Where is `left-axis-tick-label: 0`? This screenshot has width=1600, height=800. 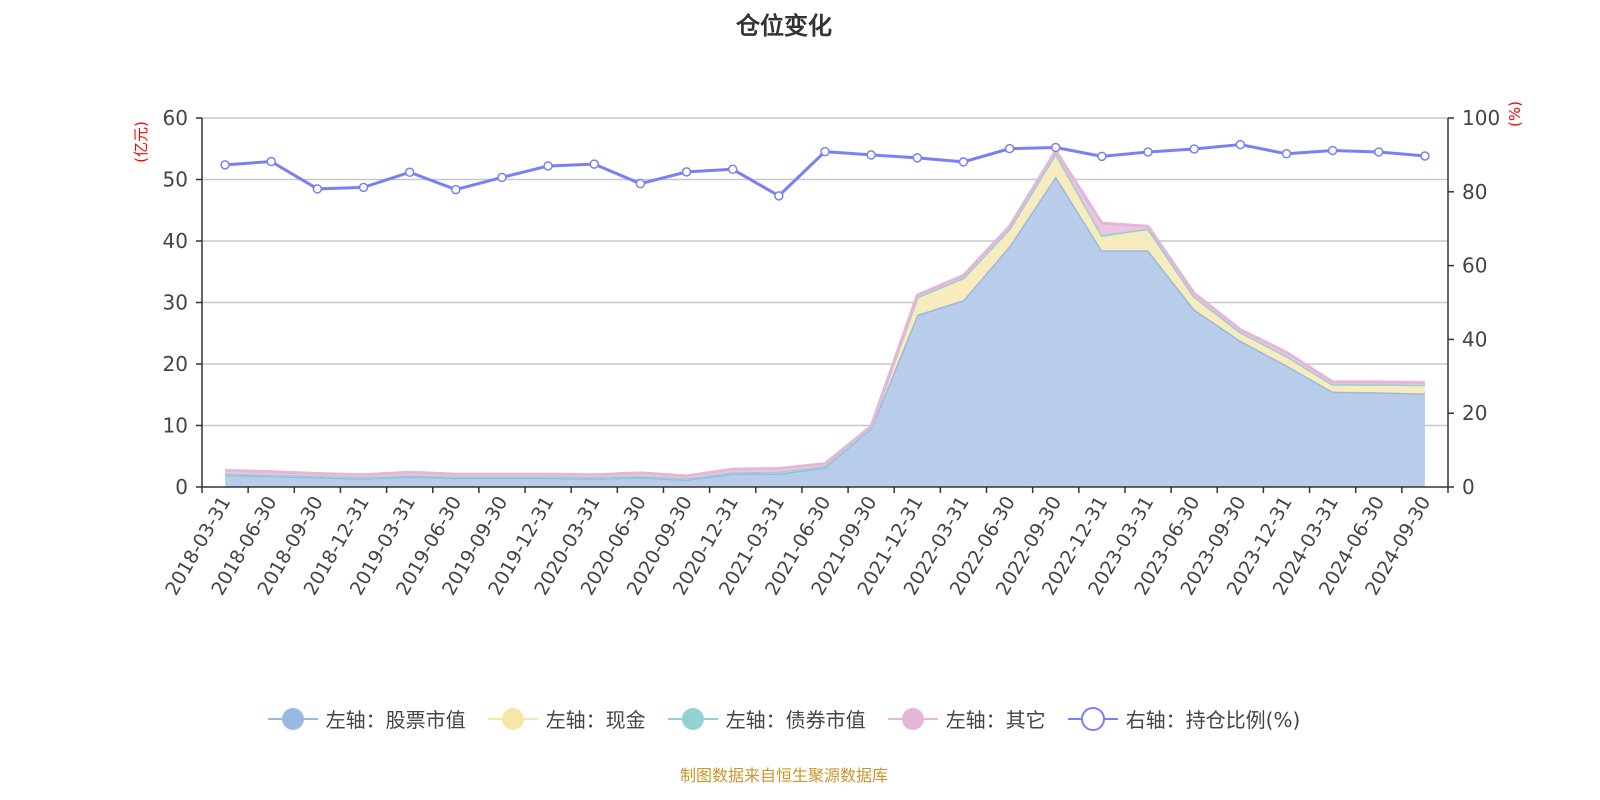
left-axis-tick-label: 0 is located at coordinates (181, 487).